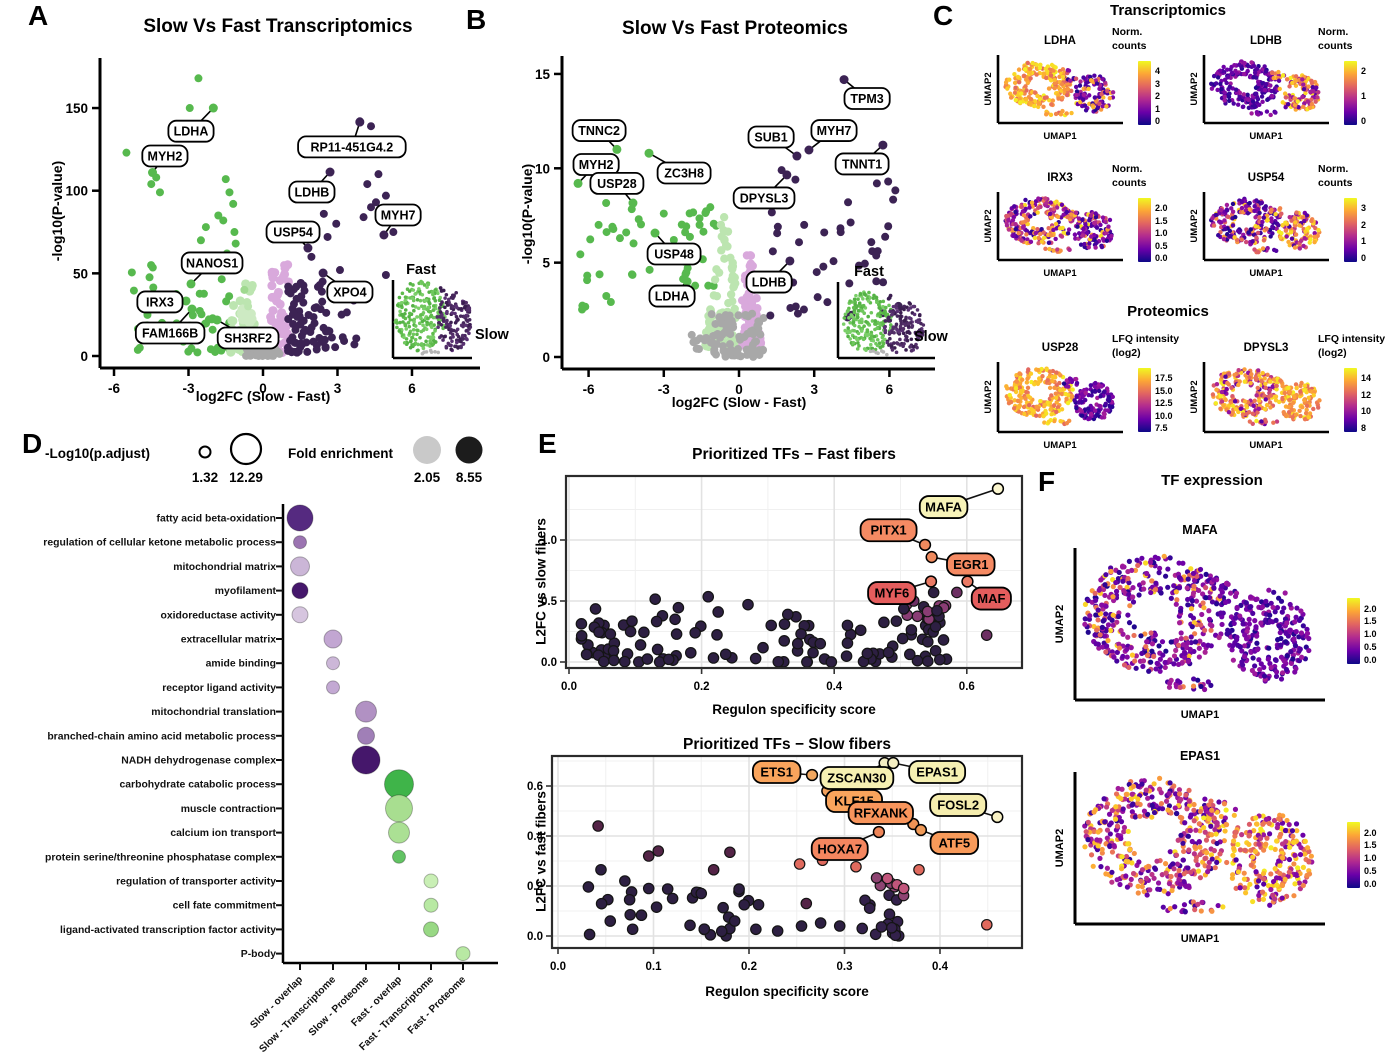 Image resolution: width=1400 pixels, height=1053 pixels. What do you see at coordinates (1266, 348) in the screenshot?
I see `umap-gene-title: DPYSL3` at bounding box center [1266, 348].